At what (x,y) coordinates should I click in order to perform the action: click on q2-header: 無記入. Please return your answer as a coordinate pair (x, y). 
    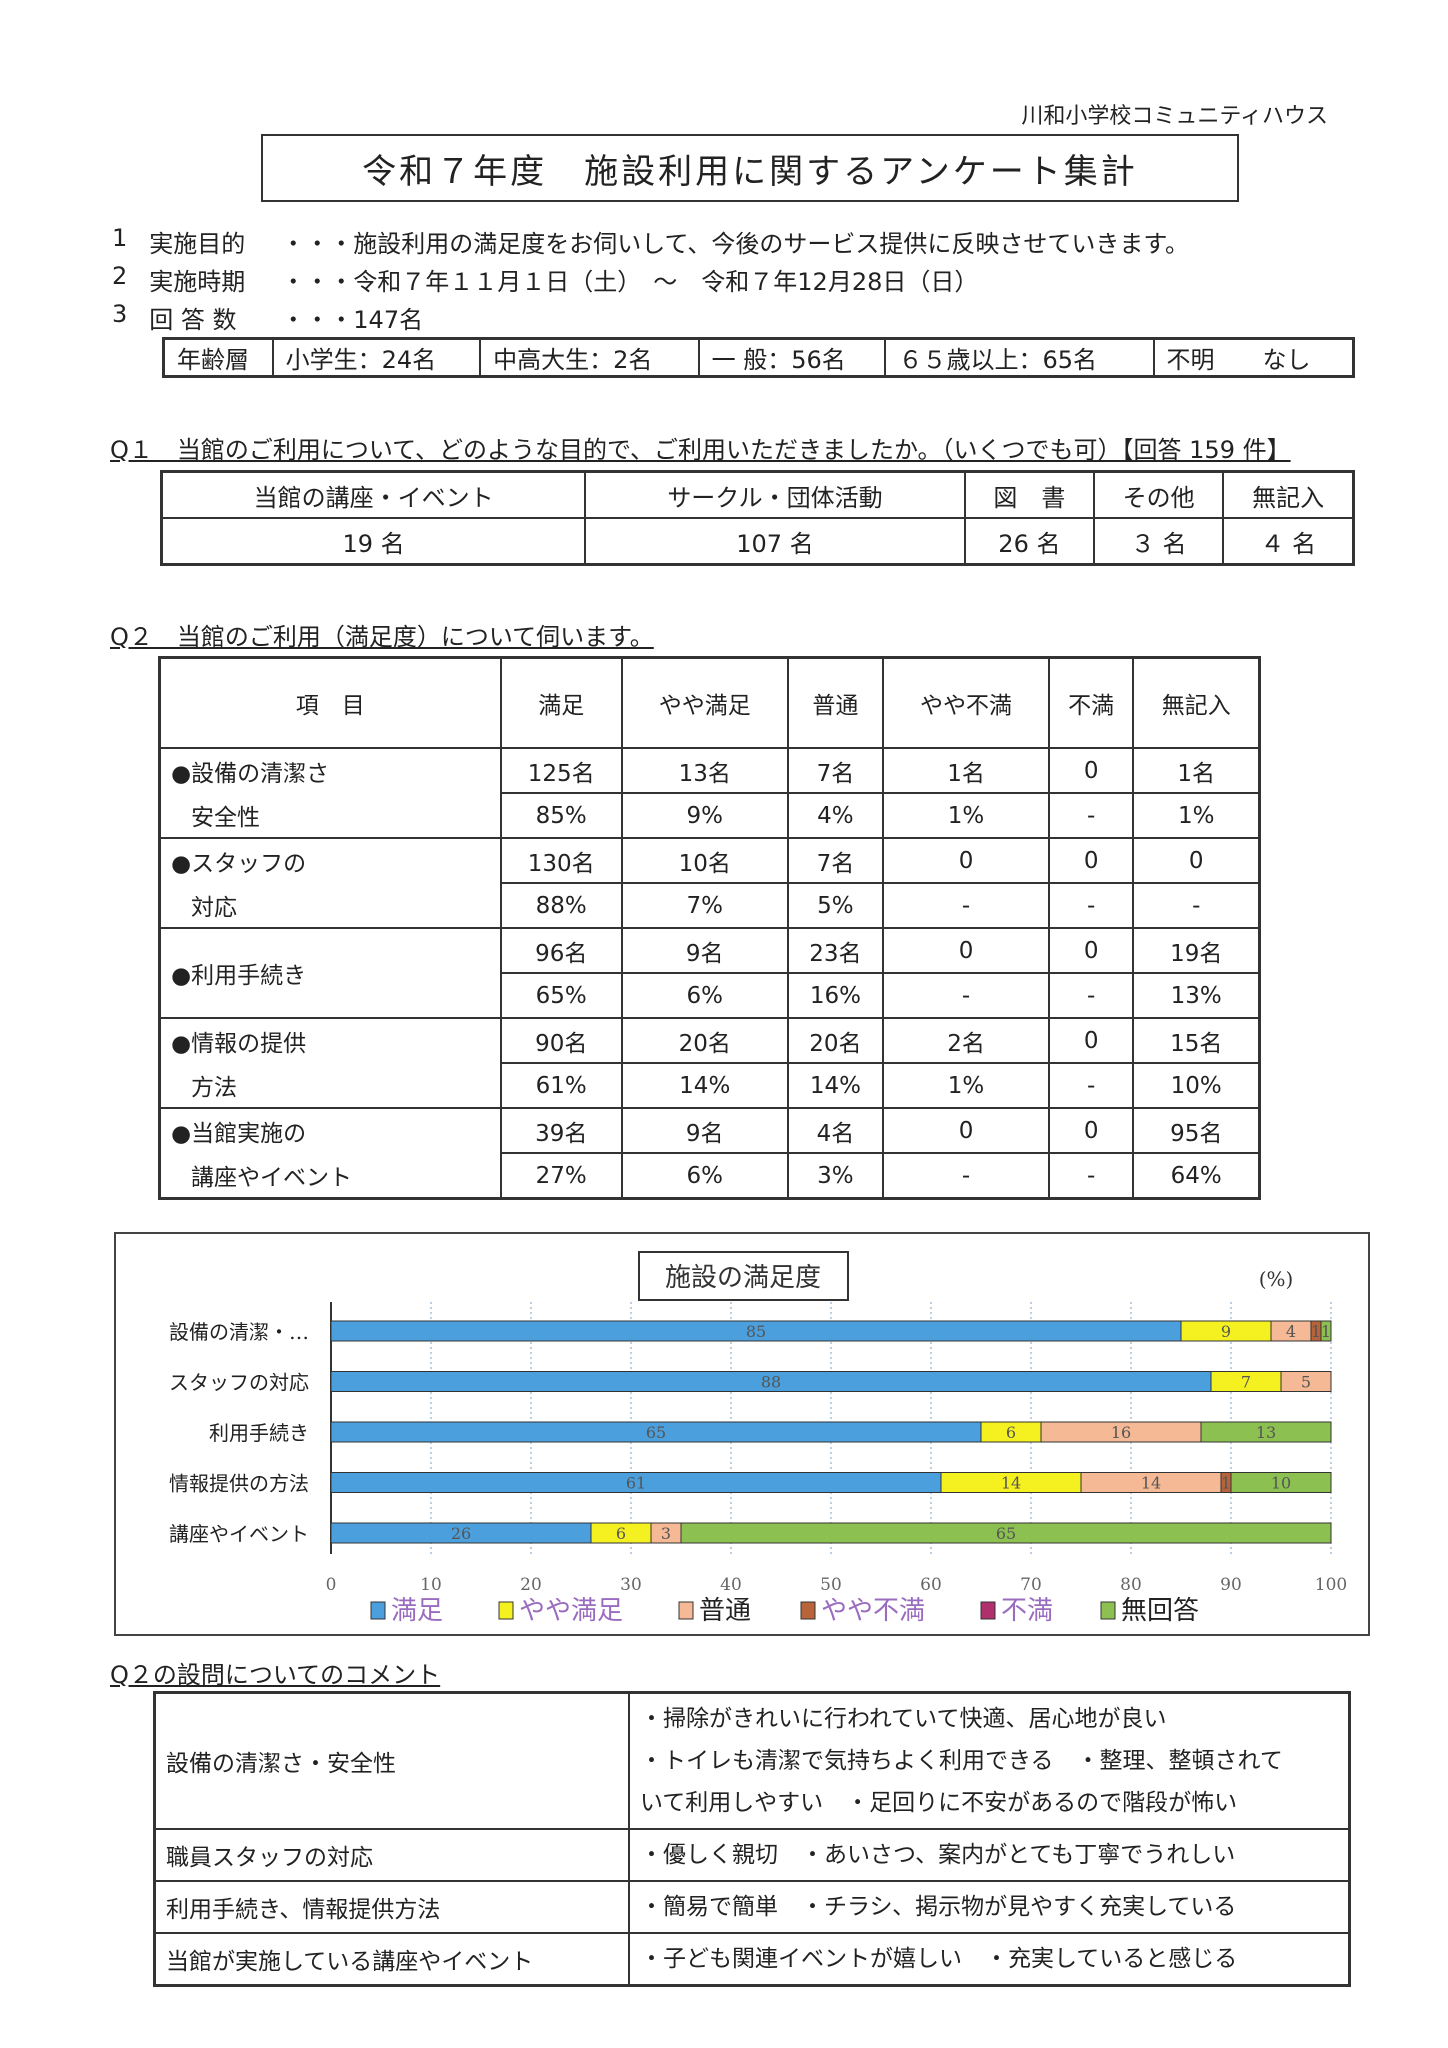
    Looking at the image, I should click on (1196, 702).